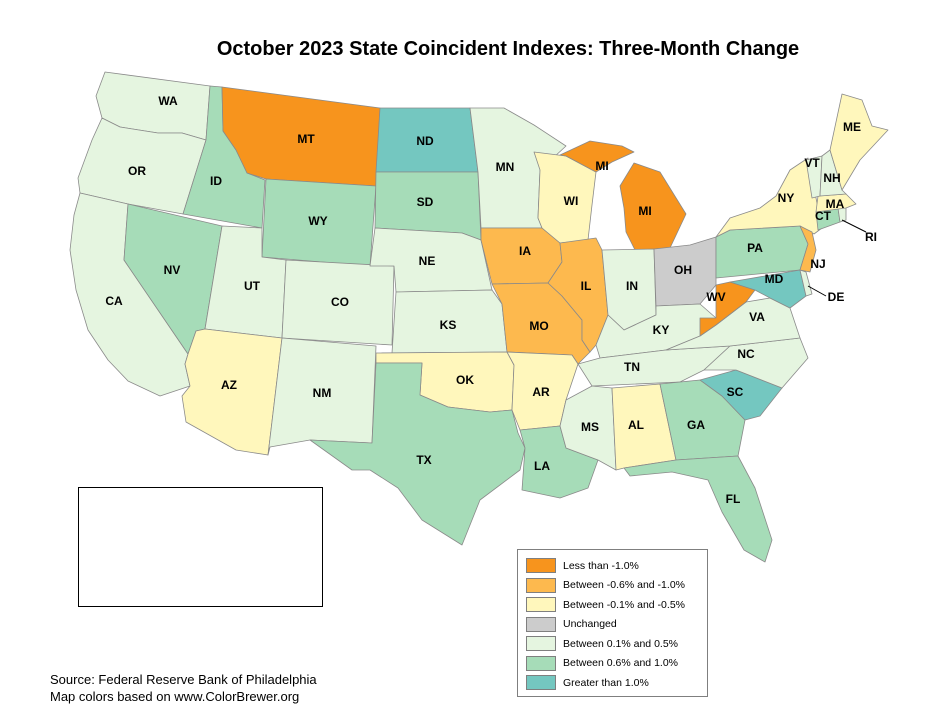 This screenshot has height=710, width=936. Describe the element at coordinates (601, 565) in the screenshot. I see `legend-label: Less than -1.0%` at that location.